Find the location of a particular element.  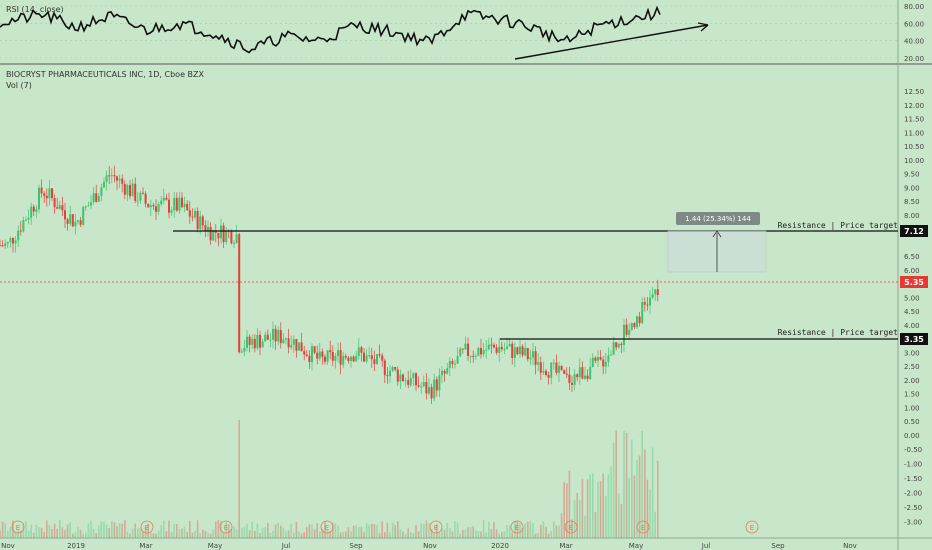

price-tick-label: 10.00 is located at coordinates (914, 161).